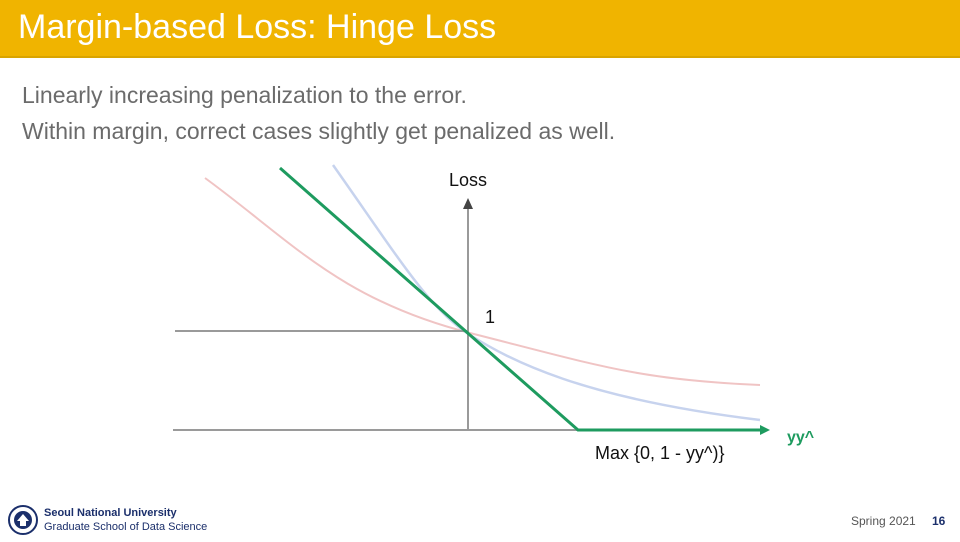  I want to click on university-name: Seoul National University, so click(110, 513).